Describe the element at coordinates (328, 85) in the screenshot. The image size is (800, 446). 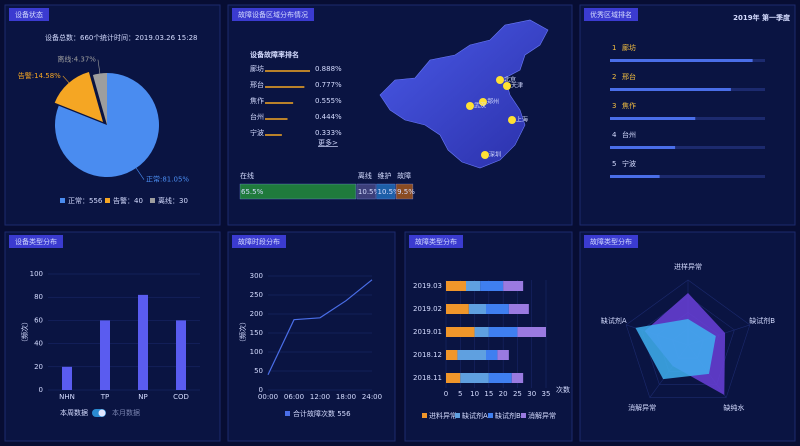
I see `rate-label: 0.777%` at that location.